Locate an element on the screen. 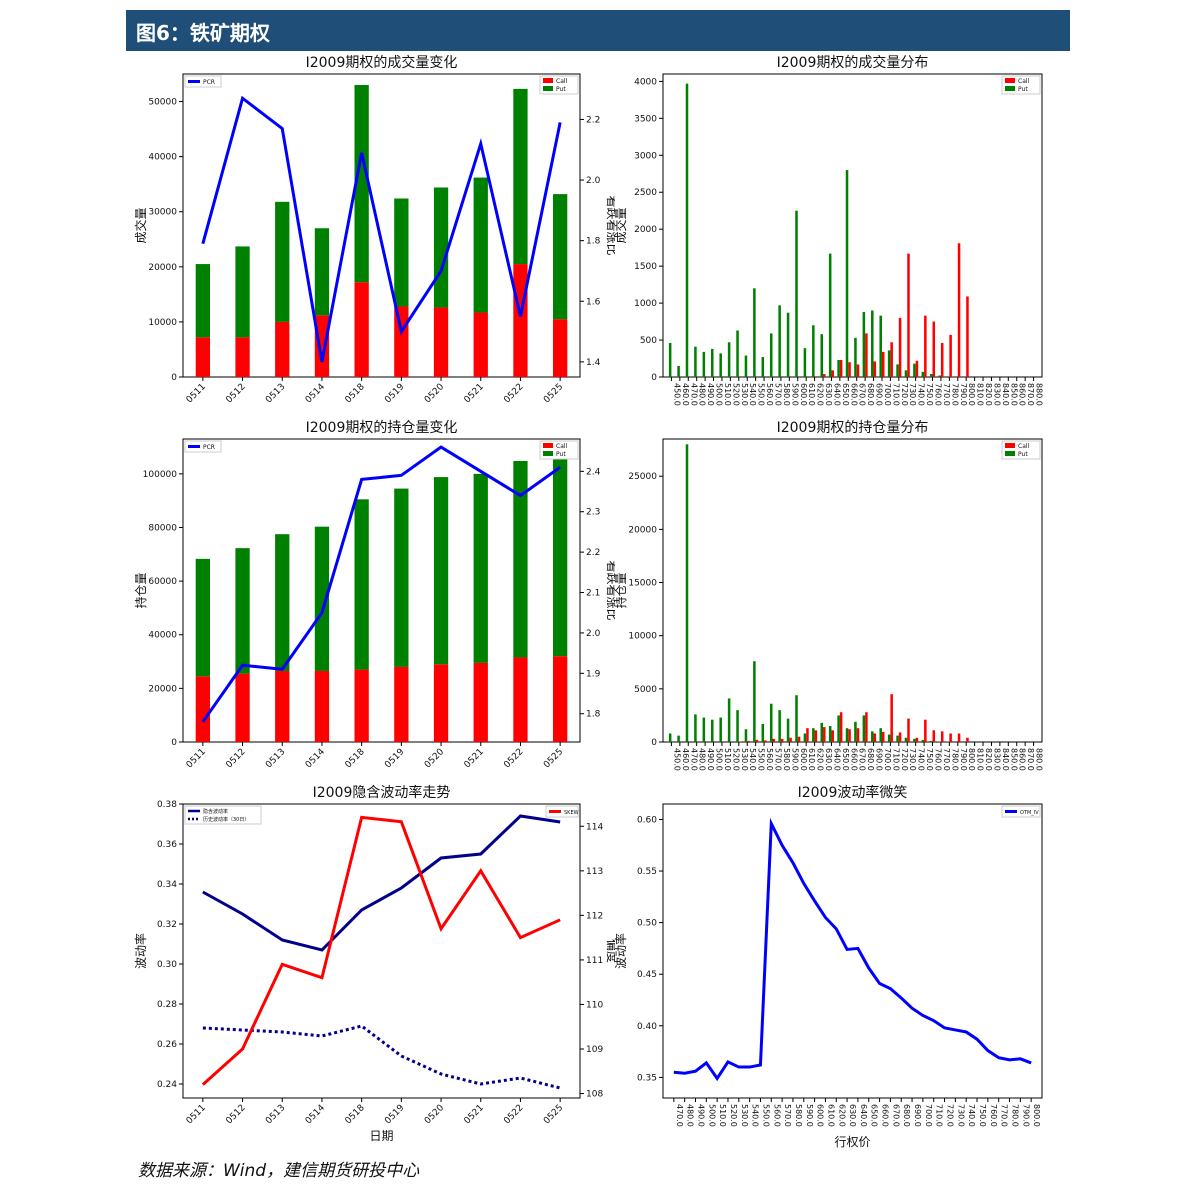 The height and width of the screenshot is (1198, 1191). y-tick-label: 0.32 is located at coordinates (167, 925).